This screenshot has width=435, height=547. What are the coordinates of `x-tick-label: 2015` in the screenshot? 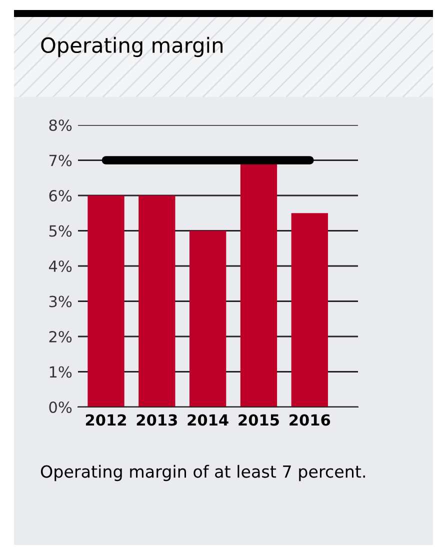 It's located at (258, 420).